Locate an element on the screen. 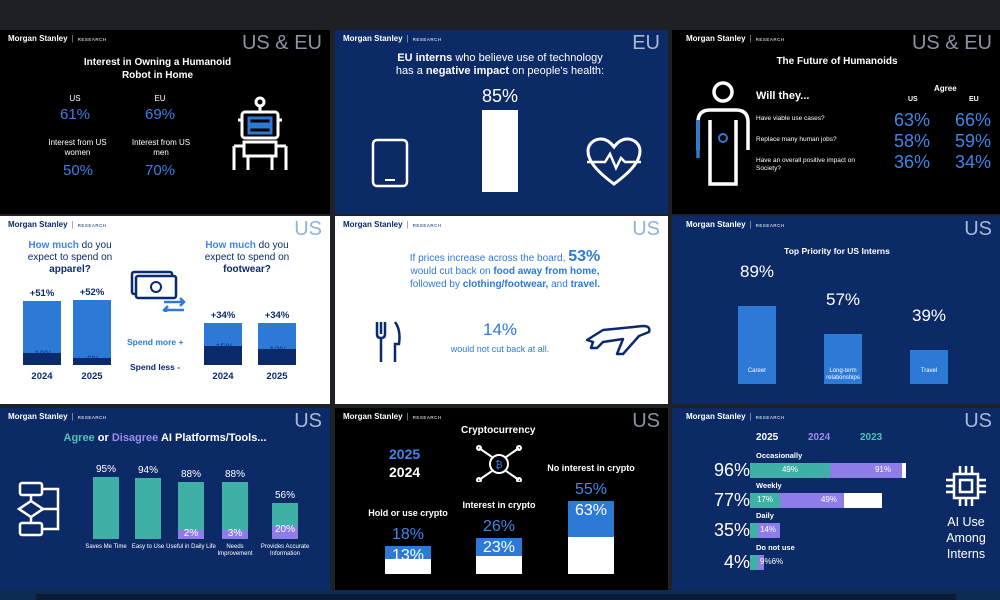  region-label: EU is located at coordinates (646, 43).